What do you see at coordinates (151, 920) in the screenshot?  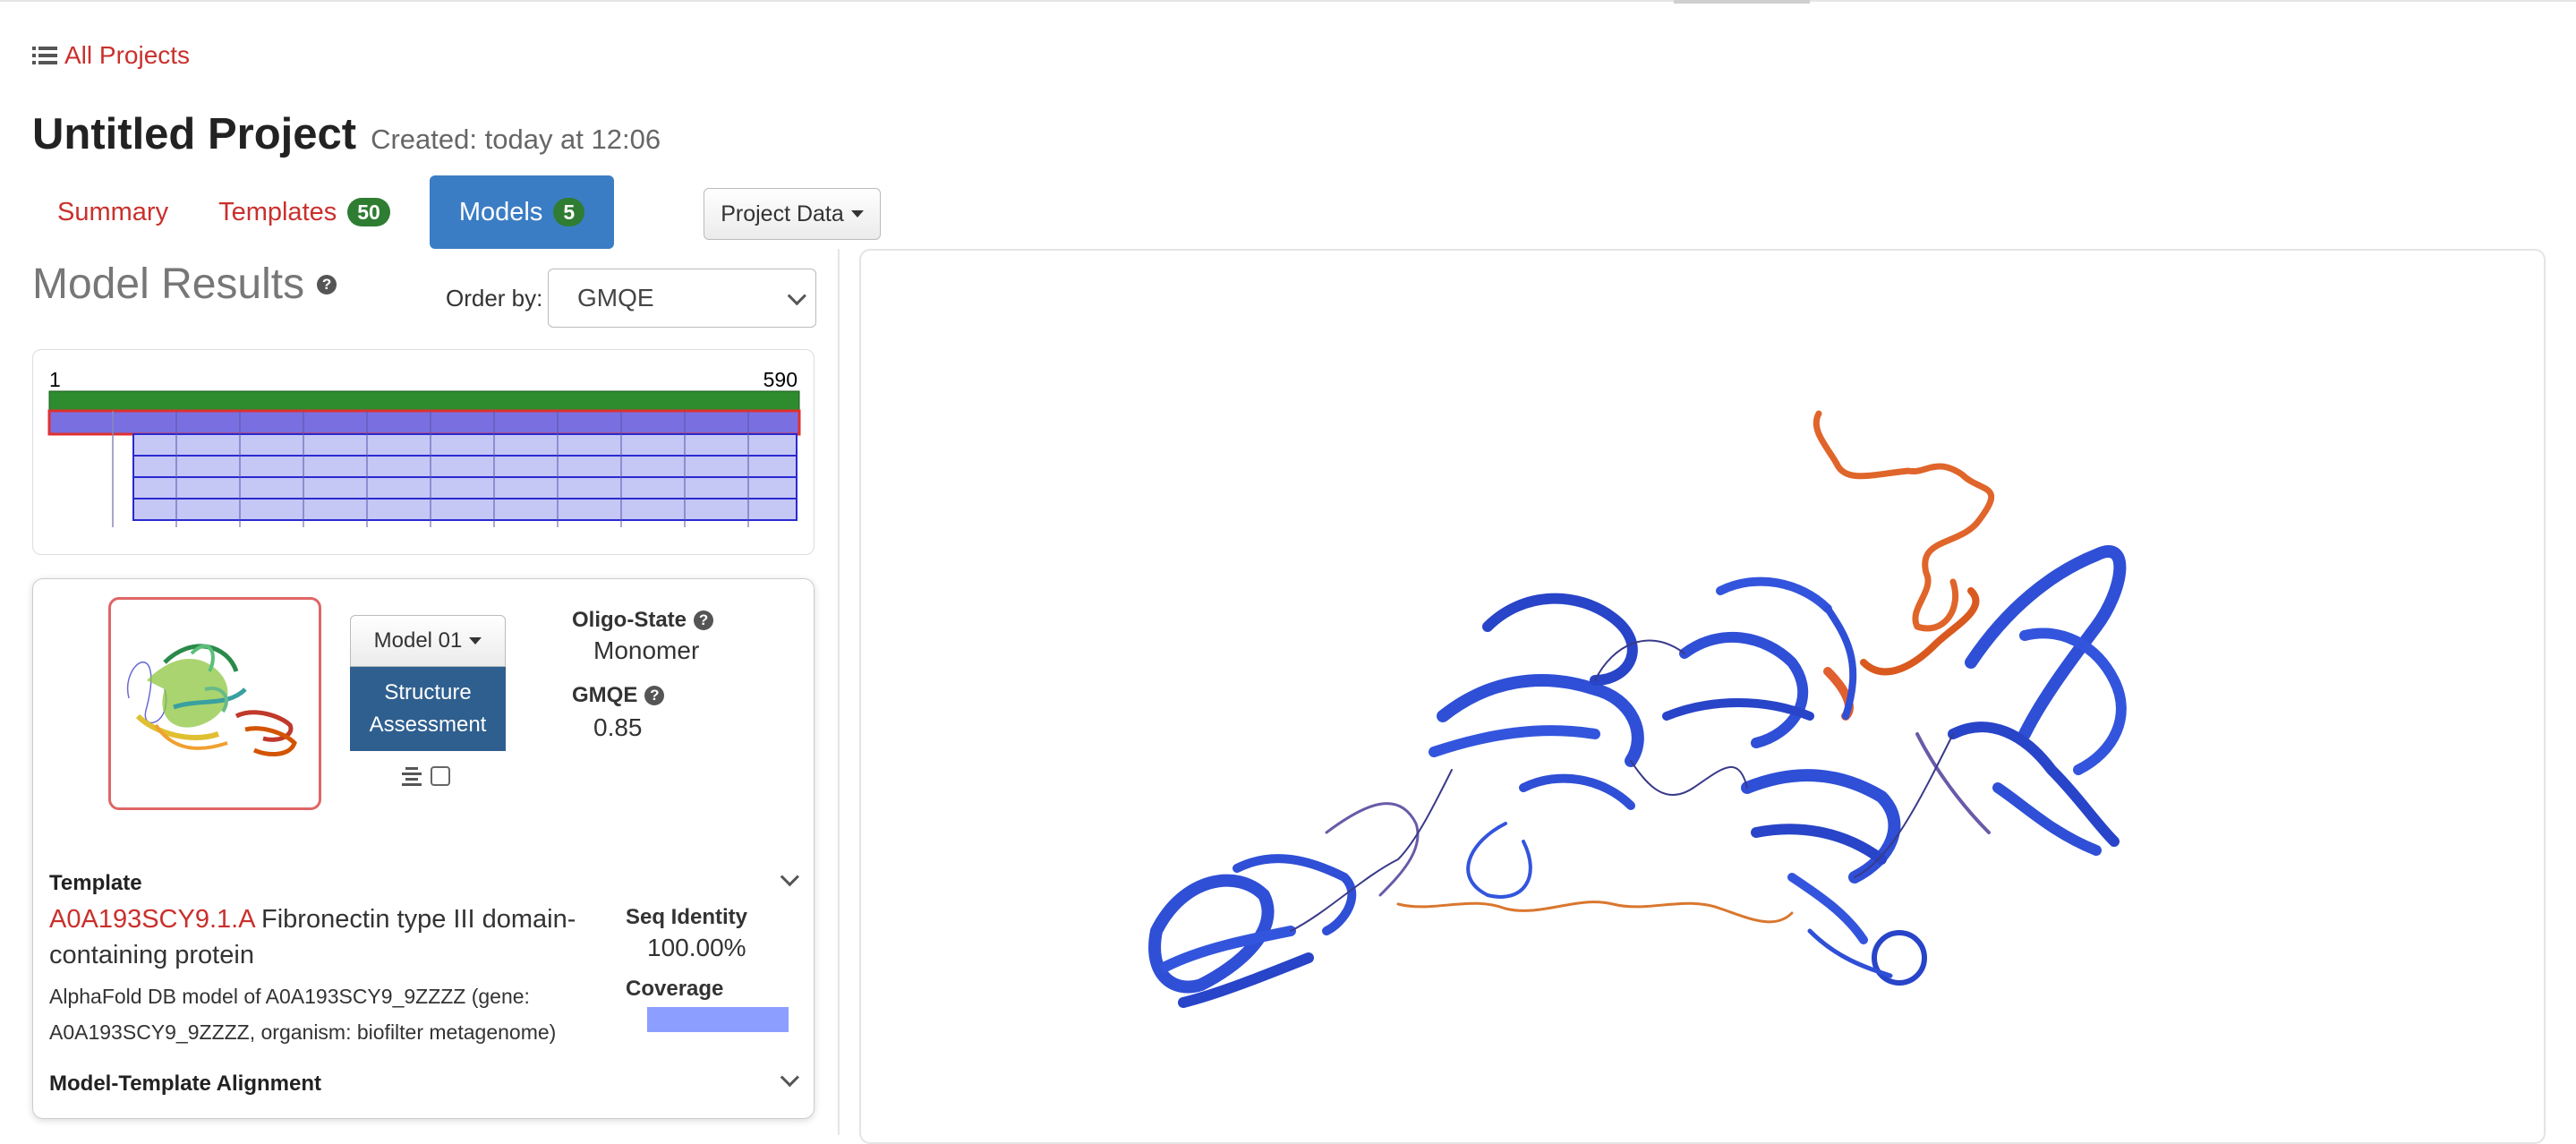 I see `template-id-link: A0A193SCY9.1.A` at bounding box center [151, 920].